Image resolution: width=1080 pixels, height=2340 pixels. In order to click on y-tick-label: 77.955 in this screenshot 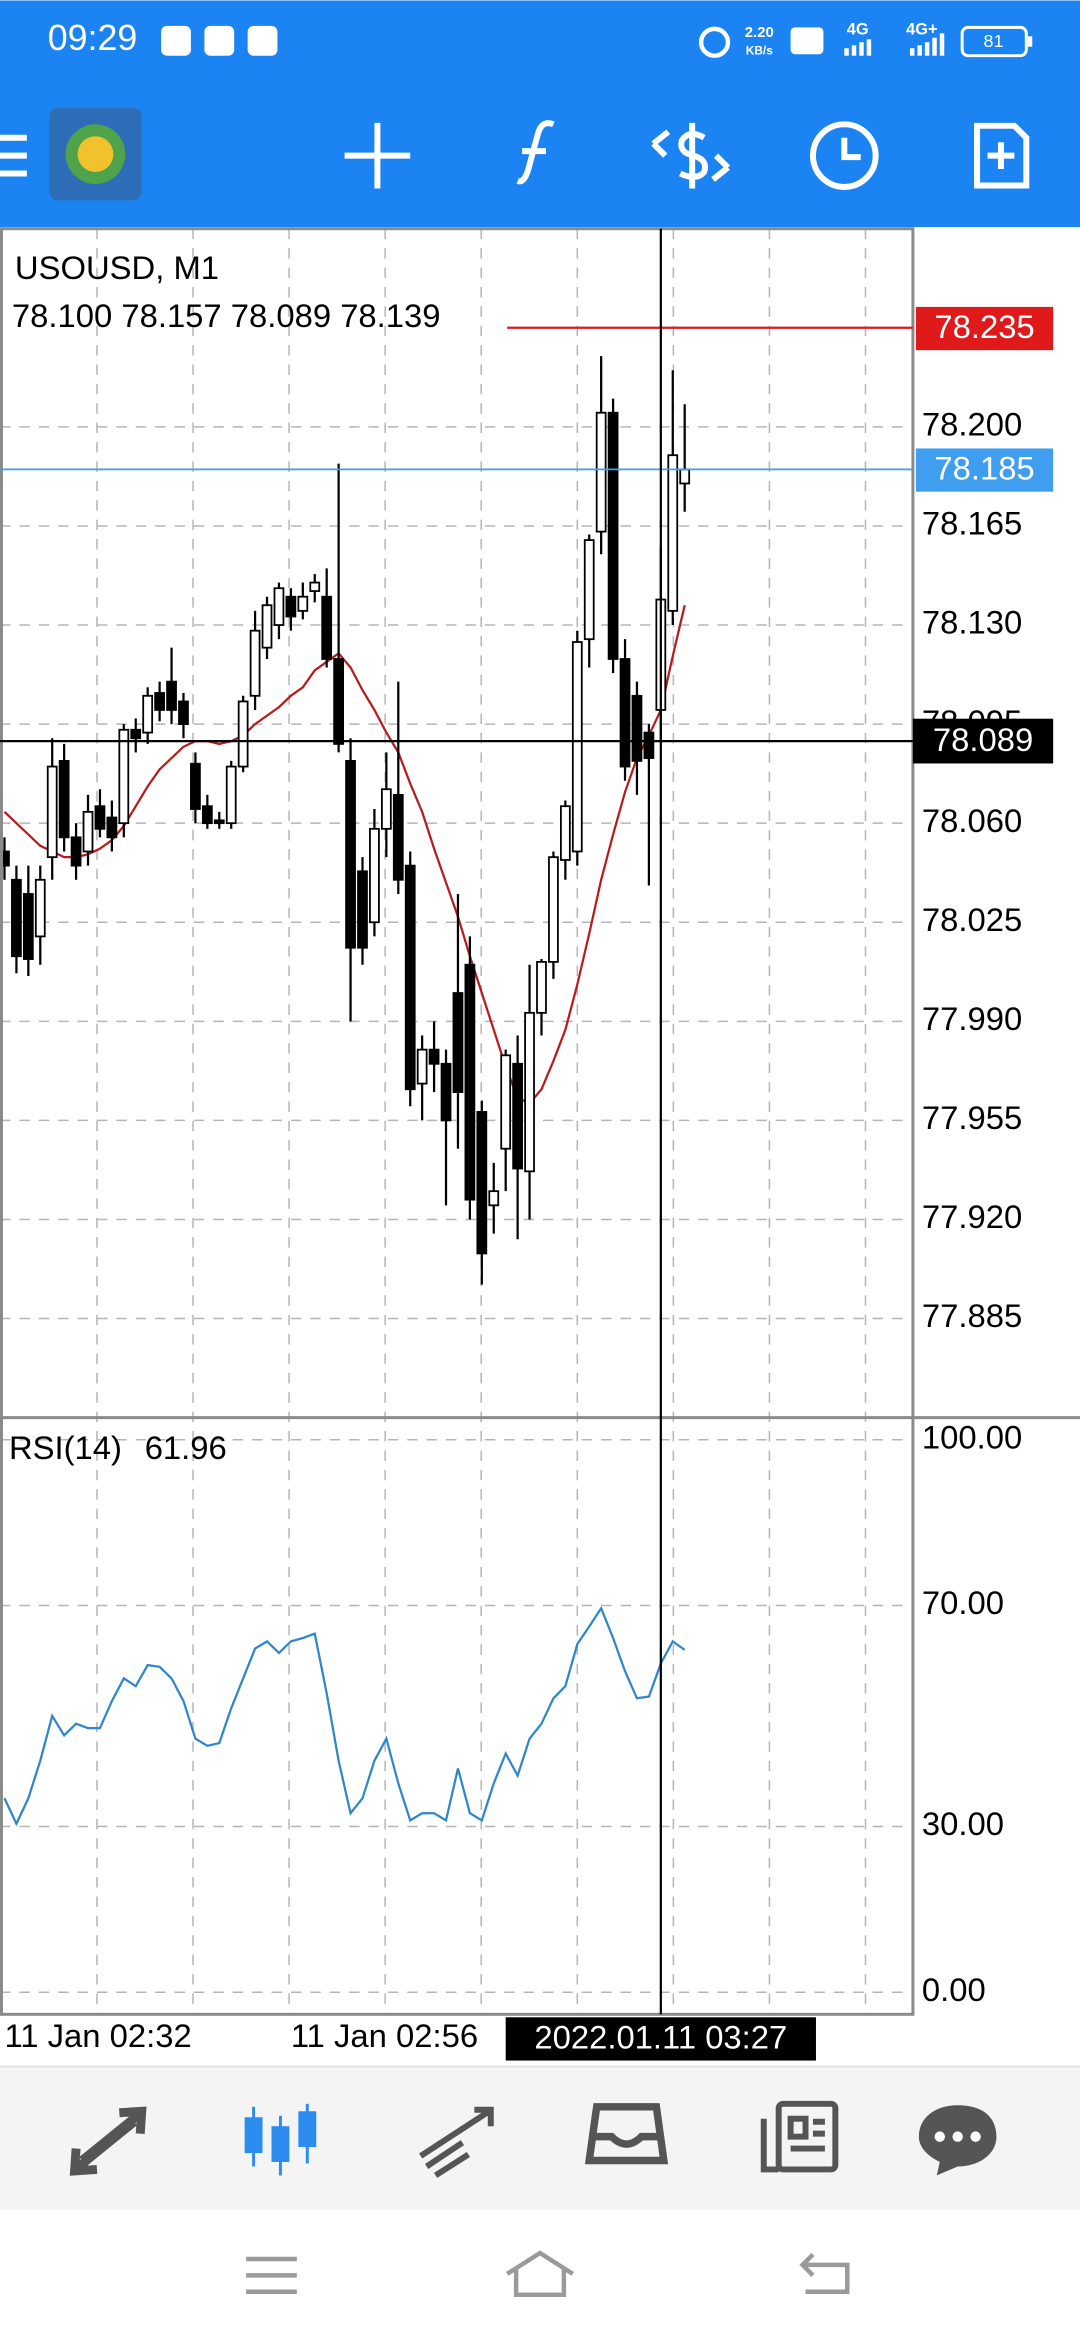, I will do `click(972, 1117)`.